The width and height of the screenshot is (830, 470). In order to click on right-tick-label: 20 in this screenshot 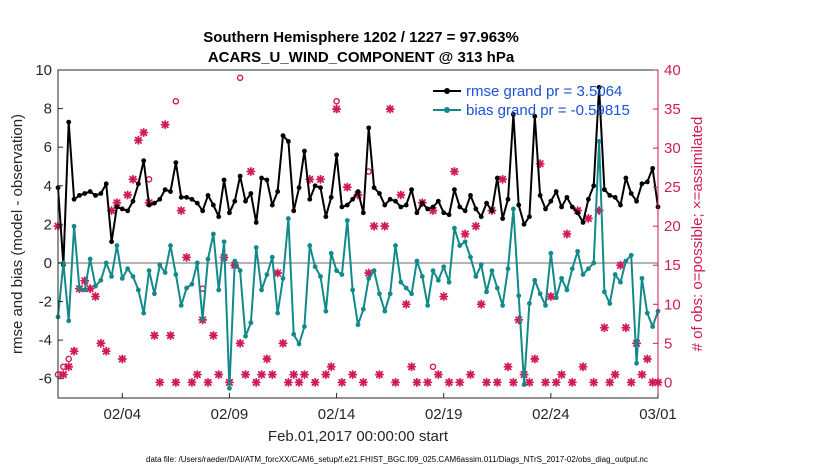, I will do `click(672, 226)`.